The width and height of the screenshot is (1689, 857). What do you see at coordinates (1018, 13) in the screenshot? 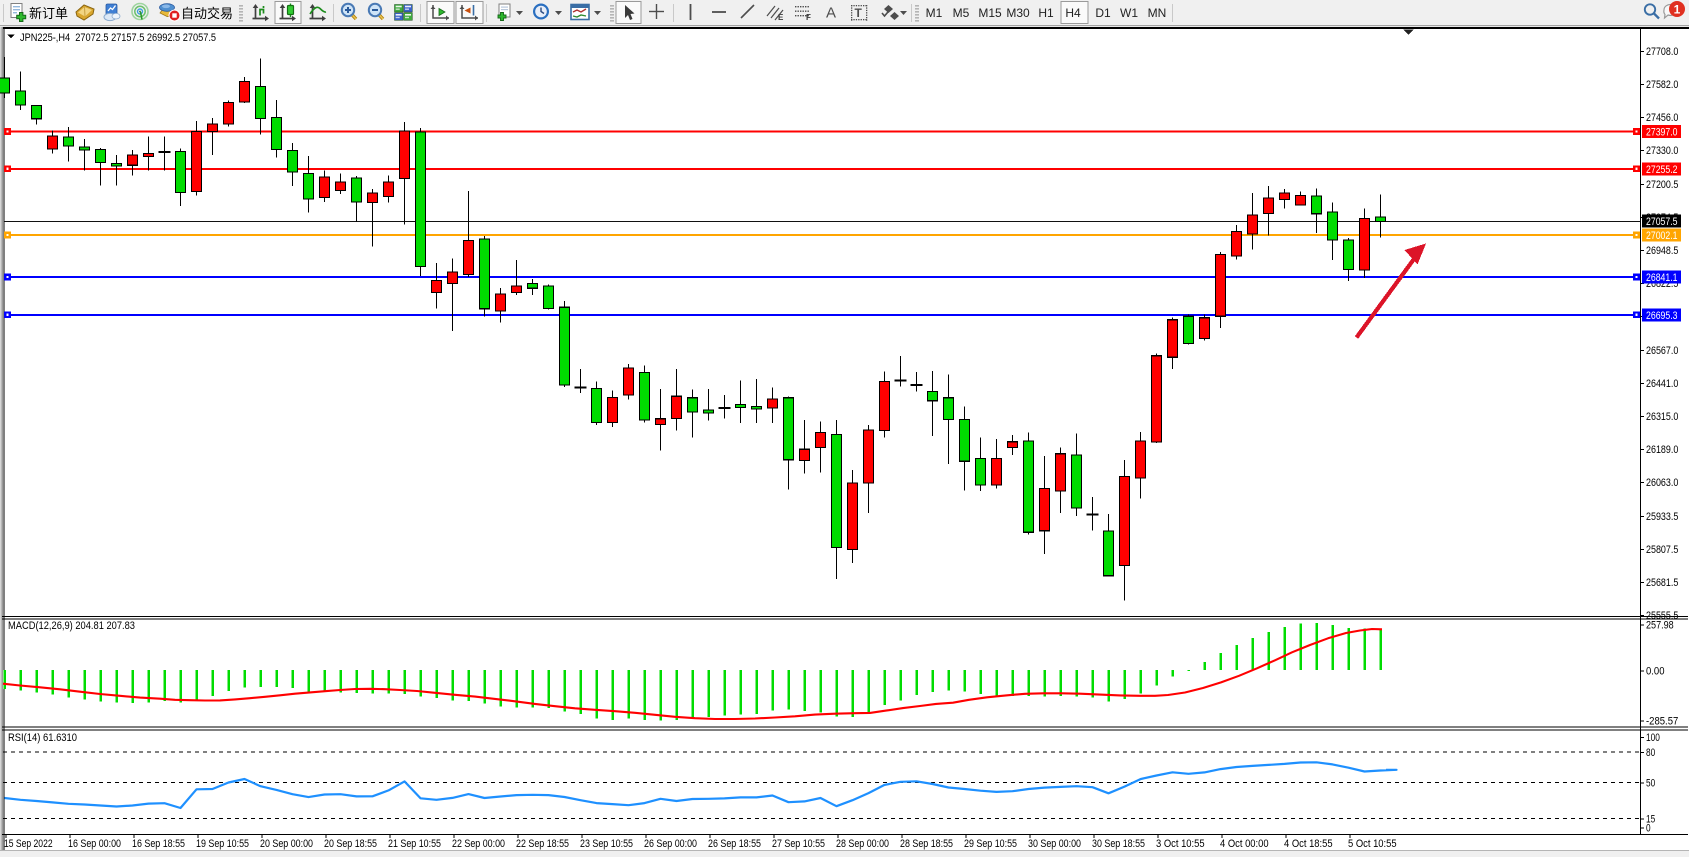
I see `svg-text: M30` at bounding box center [1018, 13].